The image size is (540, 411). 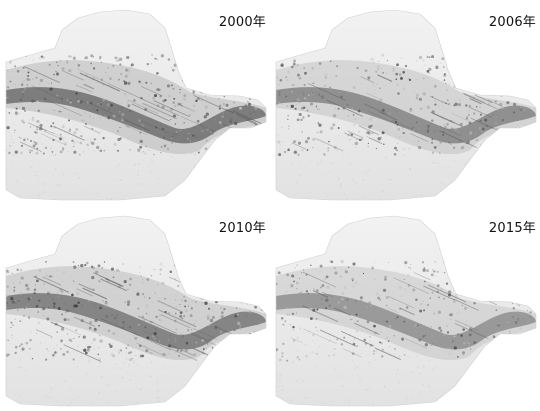 What do you see at coordinates (512, 22) in the screenshot?
I see `year-label-2006: 2006年` at bounding box center [512, 22].